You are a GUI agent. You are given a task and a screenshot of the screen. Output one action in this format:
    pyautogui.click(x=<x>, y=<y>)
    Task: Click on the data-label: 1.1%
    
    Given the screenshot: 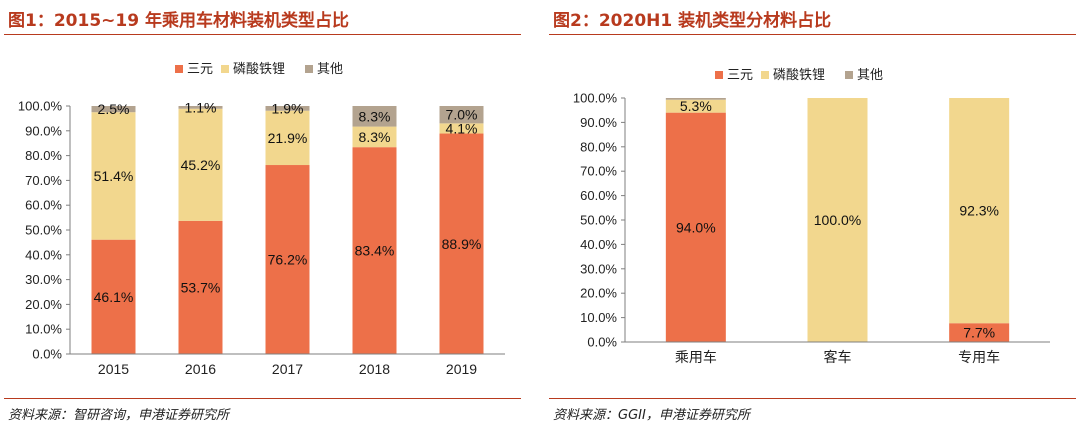 What is the action you would take?
    pyautogui.click(x=201, y=107)
    